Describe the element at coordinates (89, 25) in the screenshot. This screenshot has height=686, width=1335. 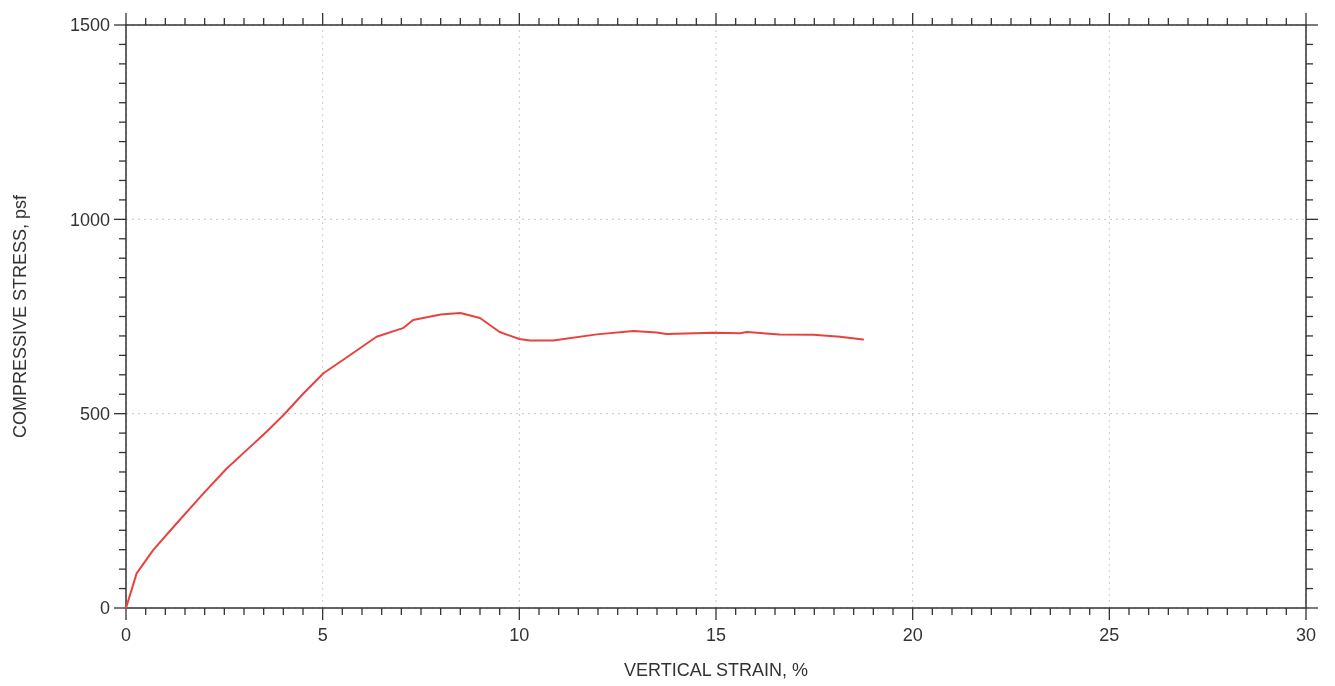
I see `y-tick-label: 1500` at that location.